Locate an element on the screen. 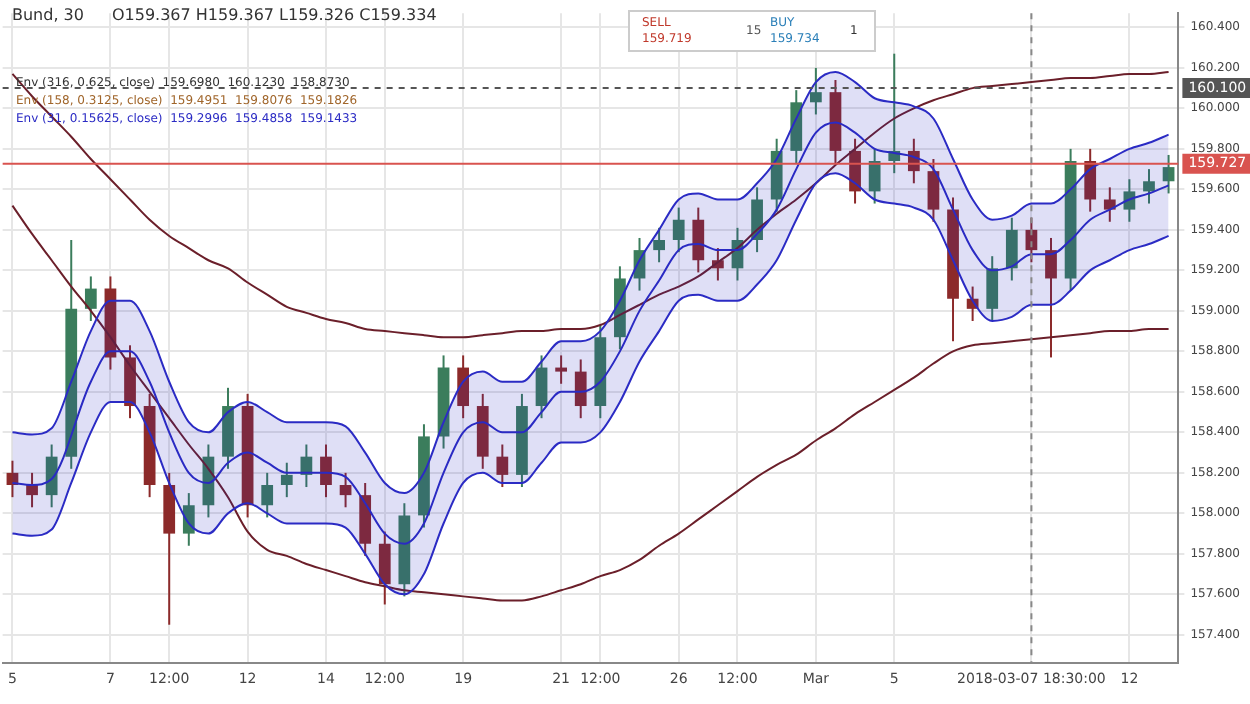  annotation: O159.367 H159.367 L159.326 C159.334 is located at coordinates (274, 15).